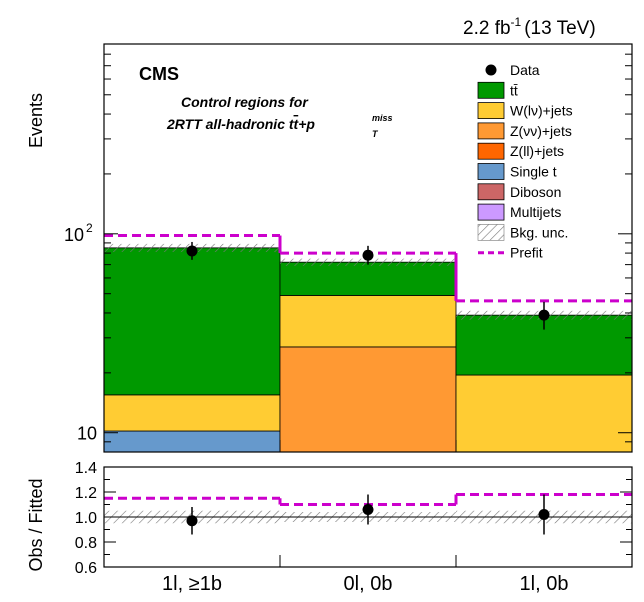 Image resolution: width=644 pixels, height=602 pixels. I want to click on legend-label: Diboson, so click(535, 192).